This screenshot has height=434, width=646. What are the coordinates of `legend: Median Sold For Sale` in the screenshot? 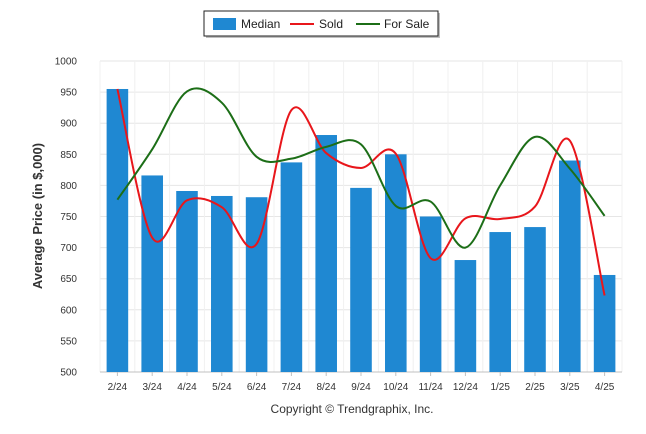 It's located at (321, 24).